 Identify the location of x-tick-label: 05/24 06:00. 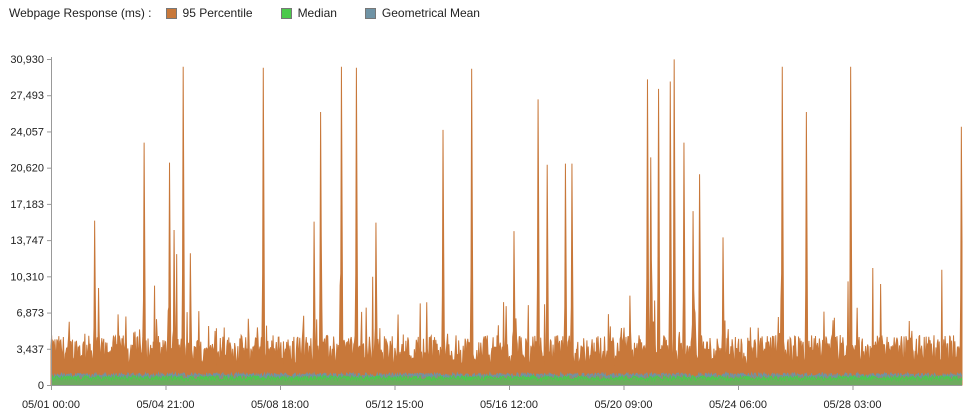
(738, 405).